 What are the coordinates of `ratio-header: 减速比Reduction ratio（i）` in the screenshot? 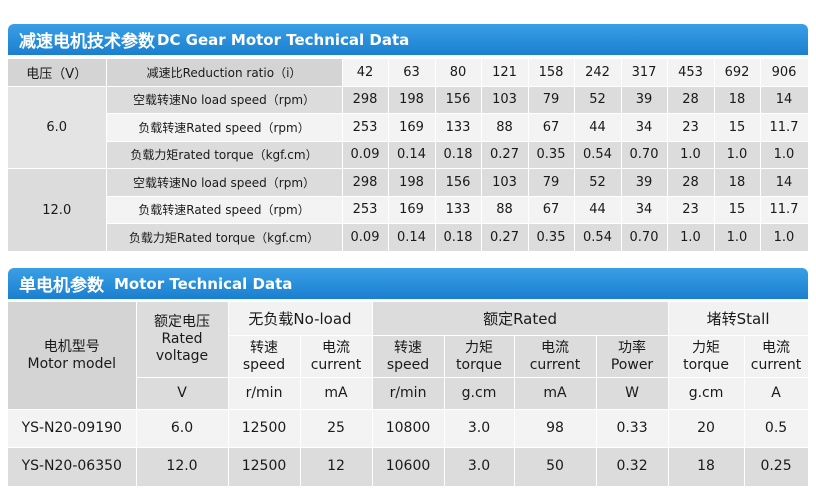 It's located at (224, 72).